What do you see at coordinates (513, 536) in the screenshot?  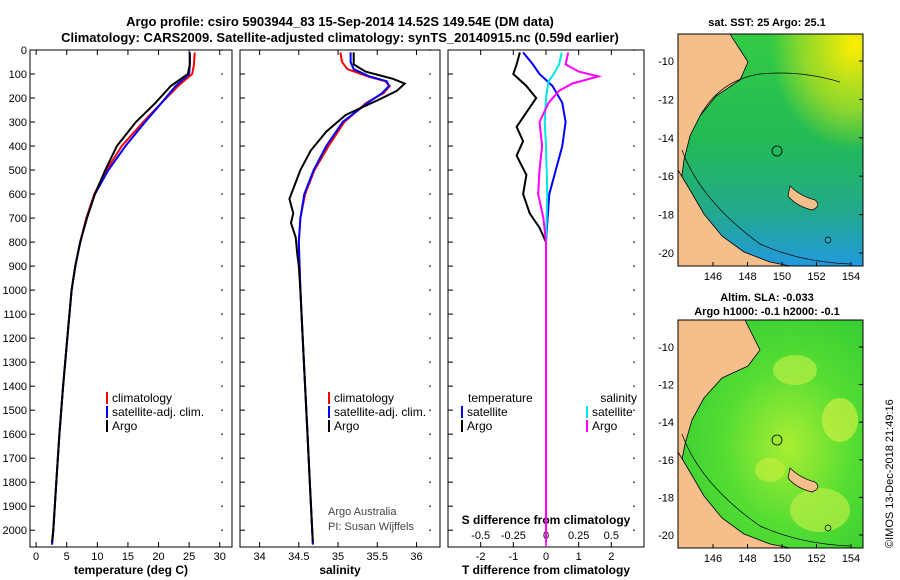 I see `s-tick-label: -0.25` at bounding box center [513, 536].